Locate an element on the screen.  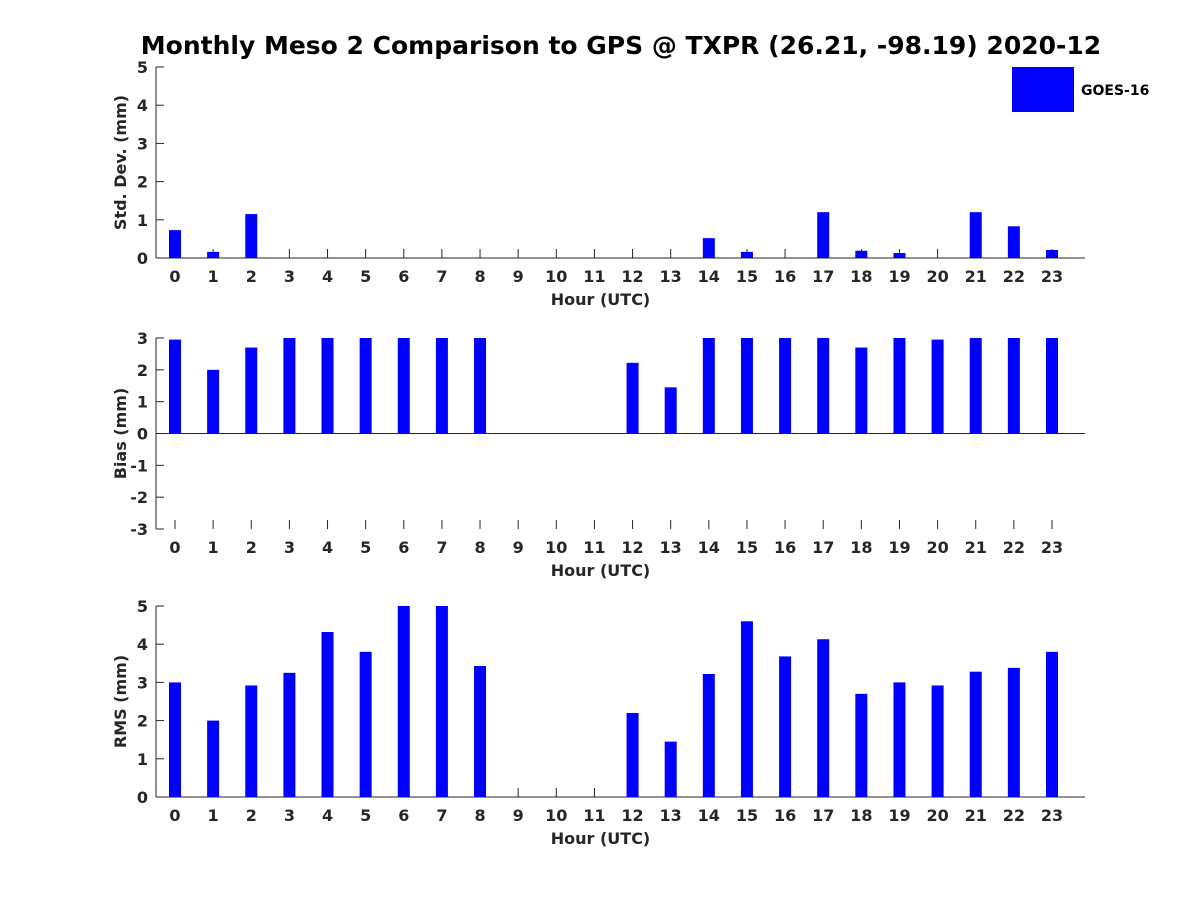
x-tick-label: 16 is located at coordinates (785, 815).